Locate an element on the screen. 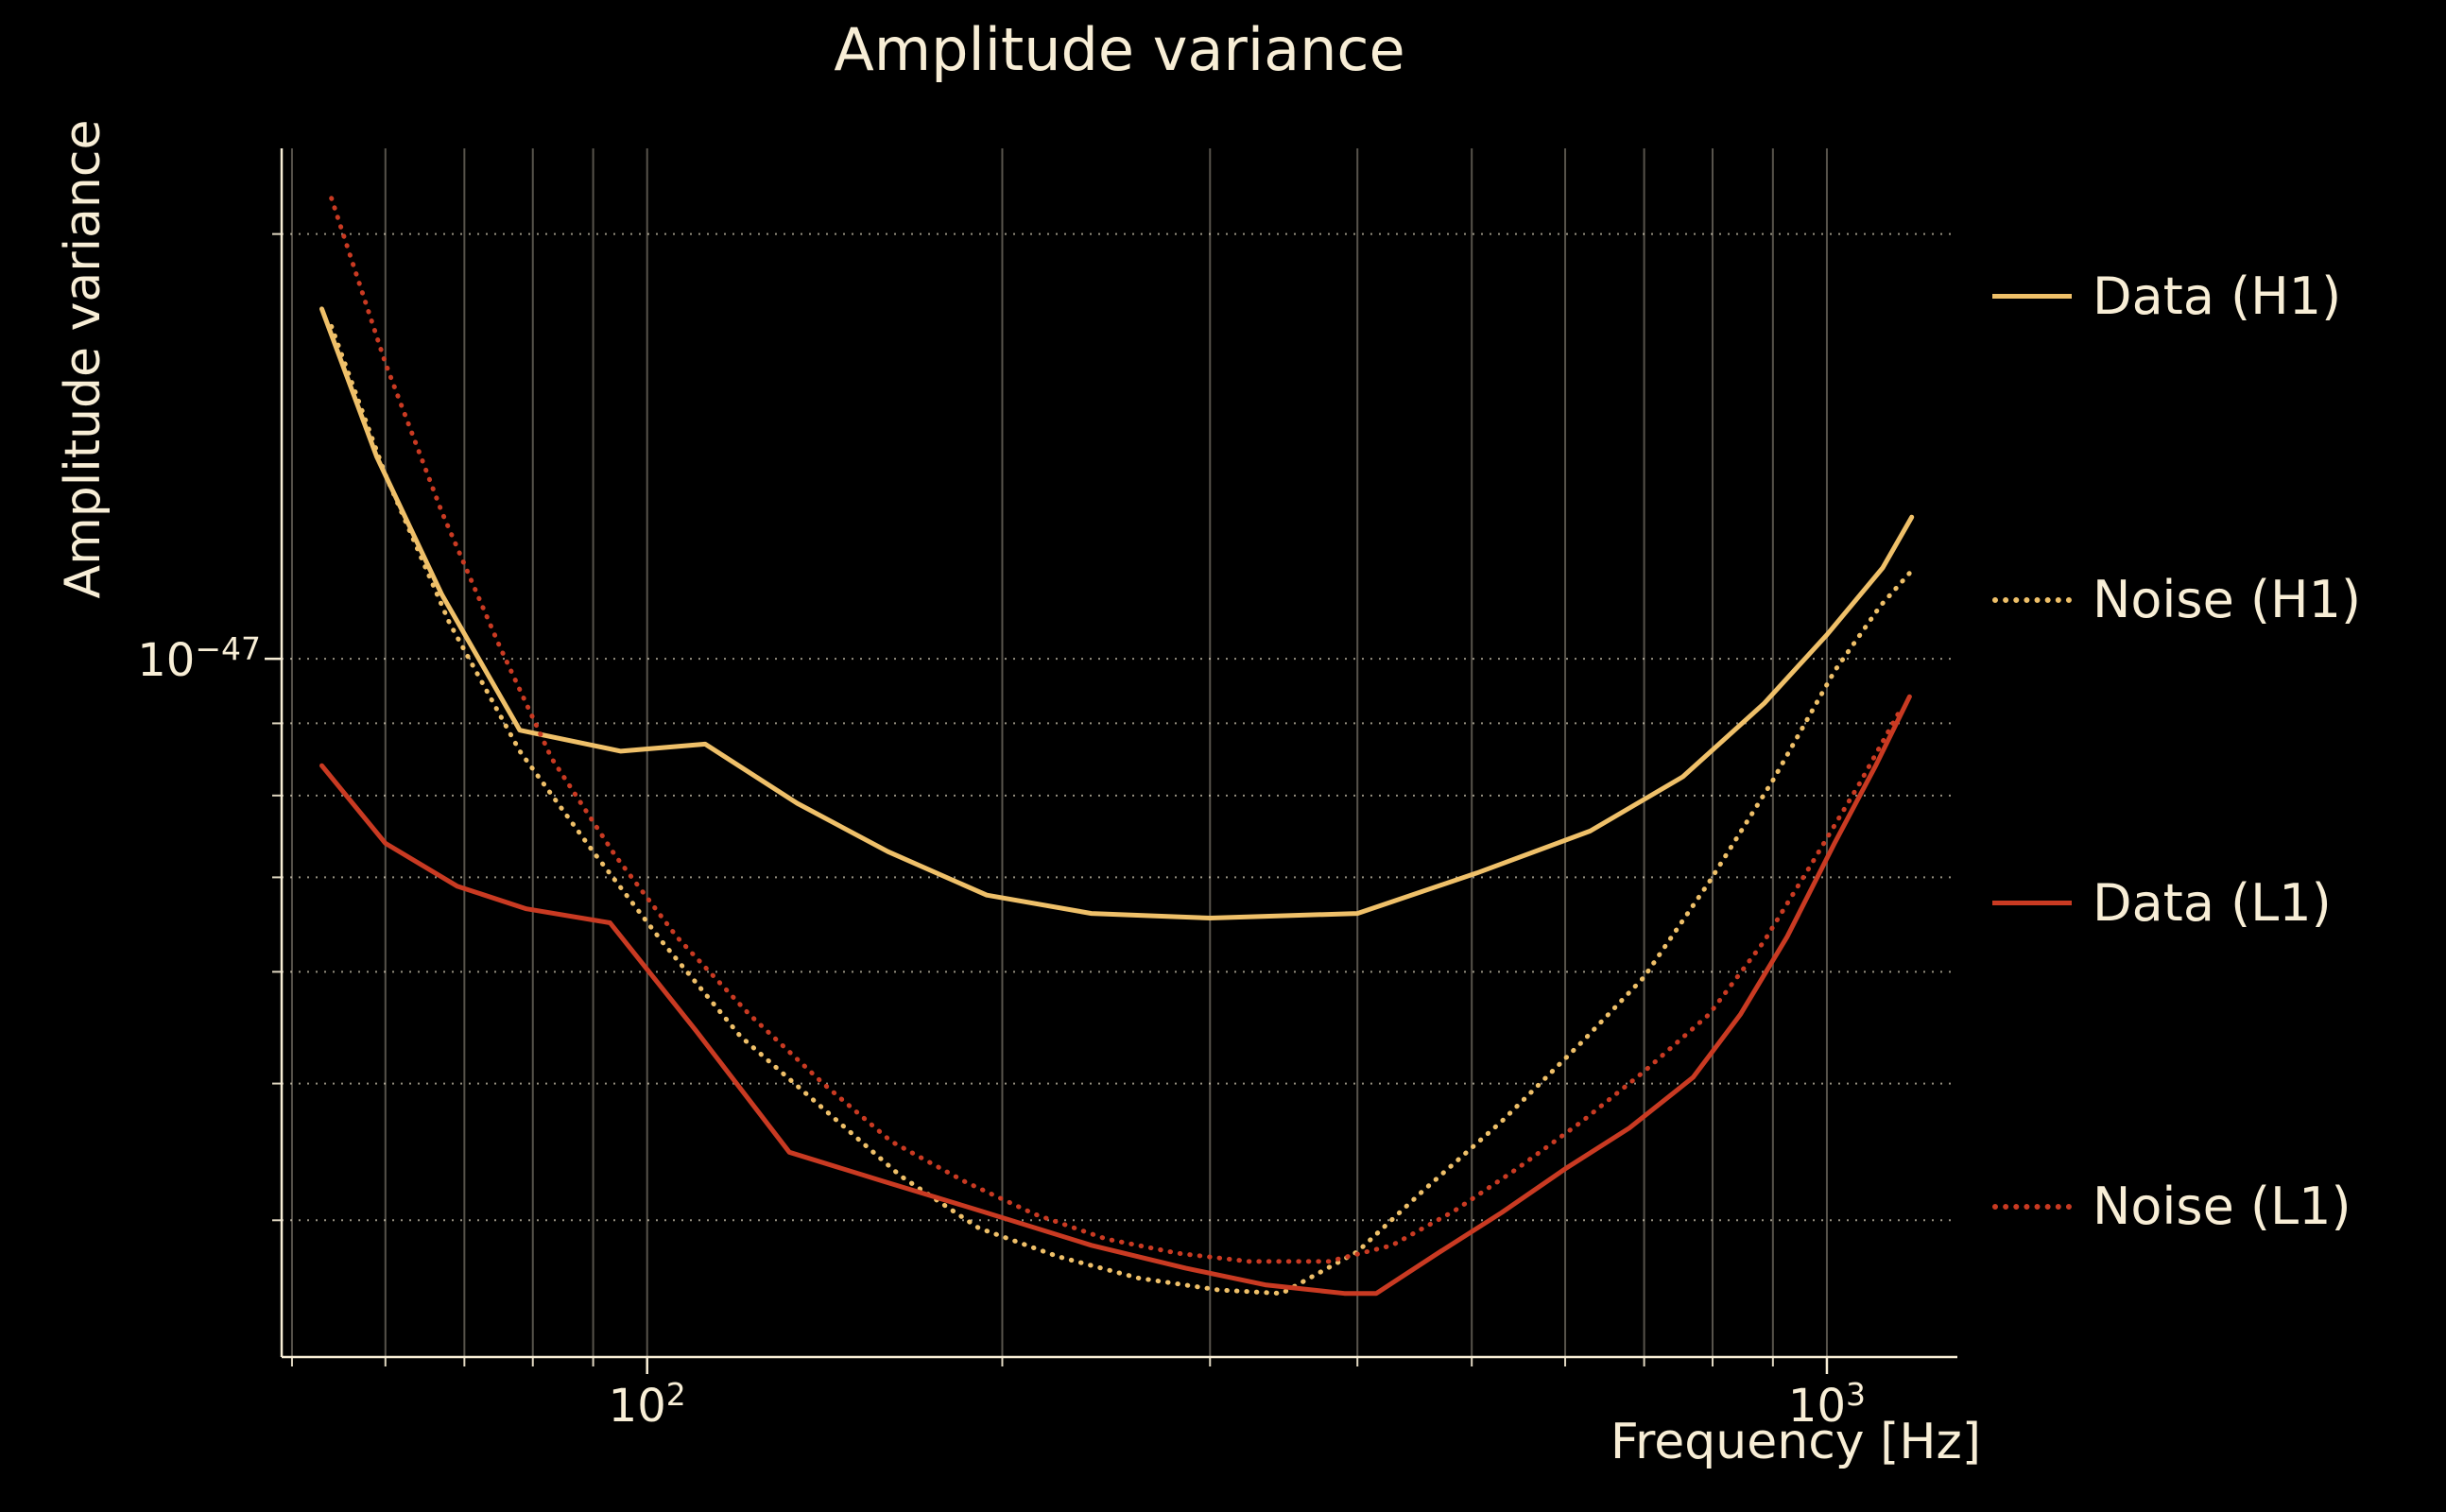 The image size is (2446, 1512). y-tick-1e-47: 10−47 is located at coordinates (199, 658).